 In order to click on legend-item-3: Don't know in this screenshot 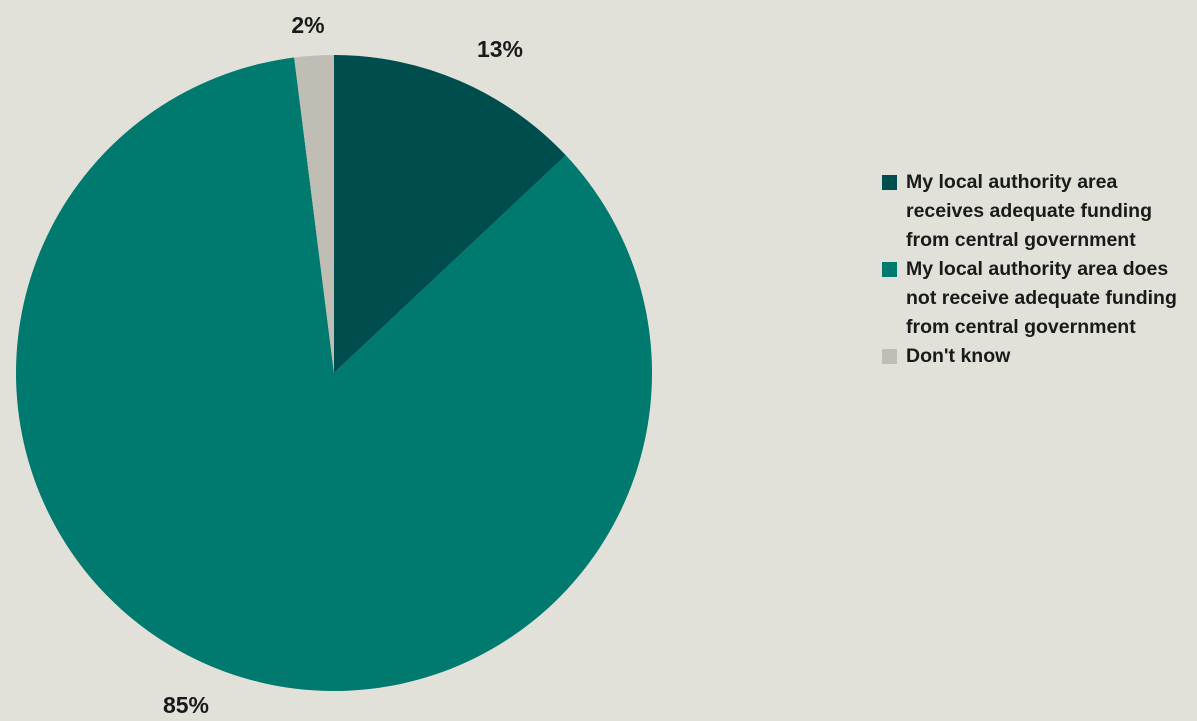, I will do `click(1037, 356)`.